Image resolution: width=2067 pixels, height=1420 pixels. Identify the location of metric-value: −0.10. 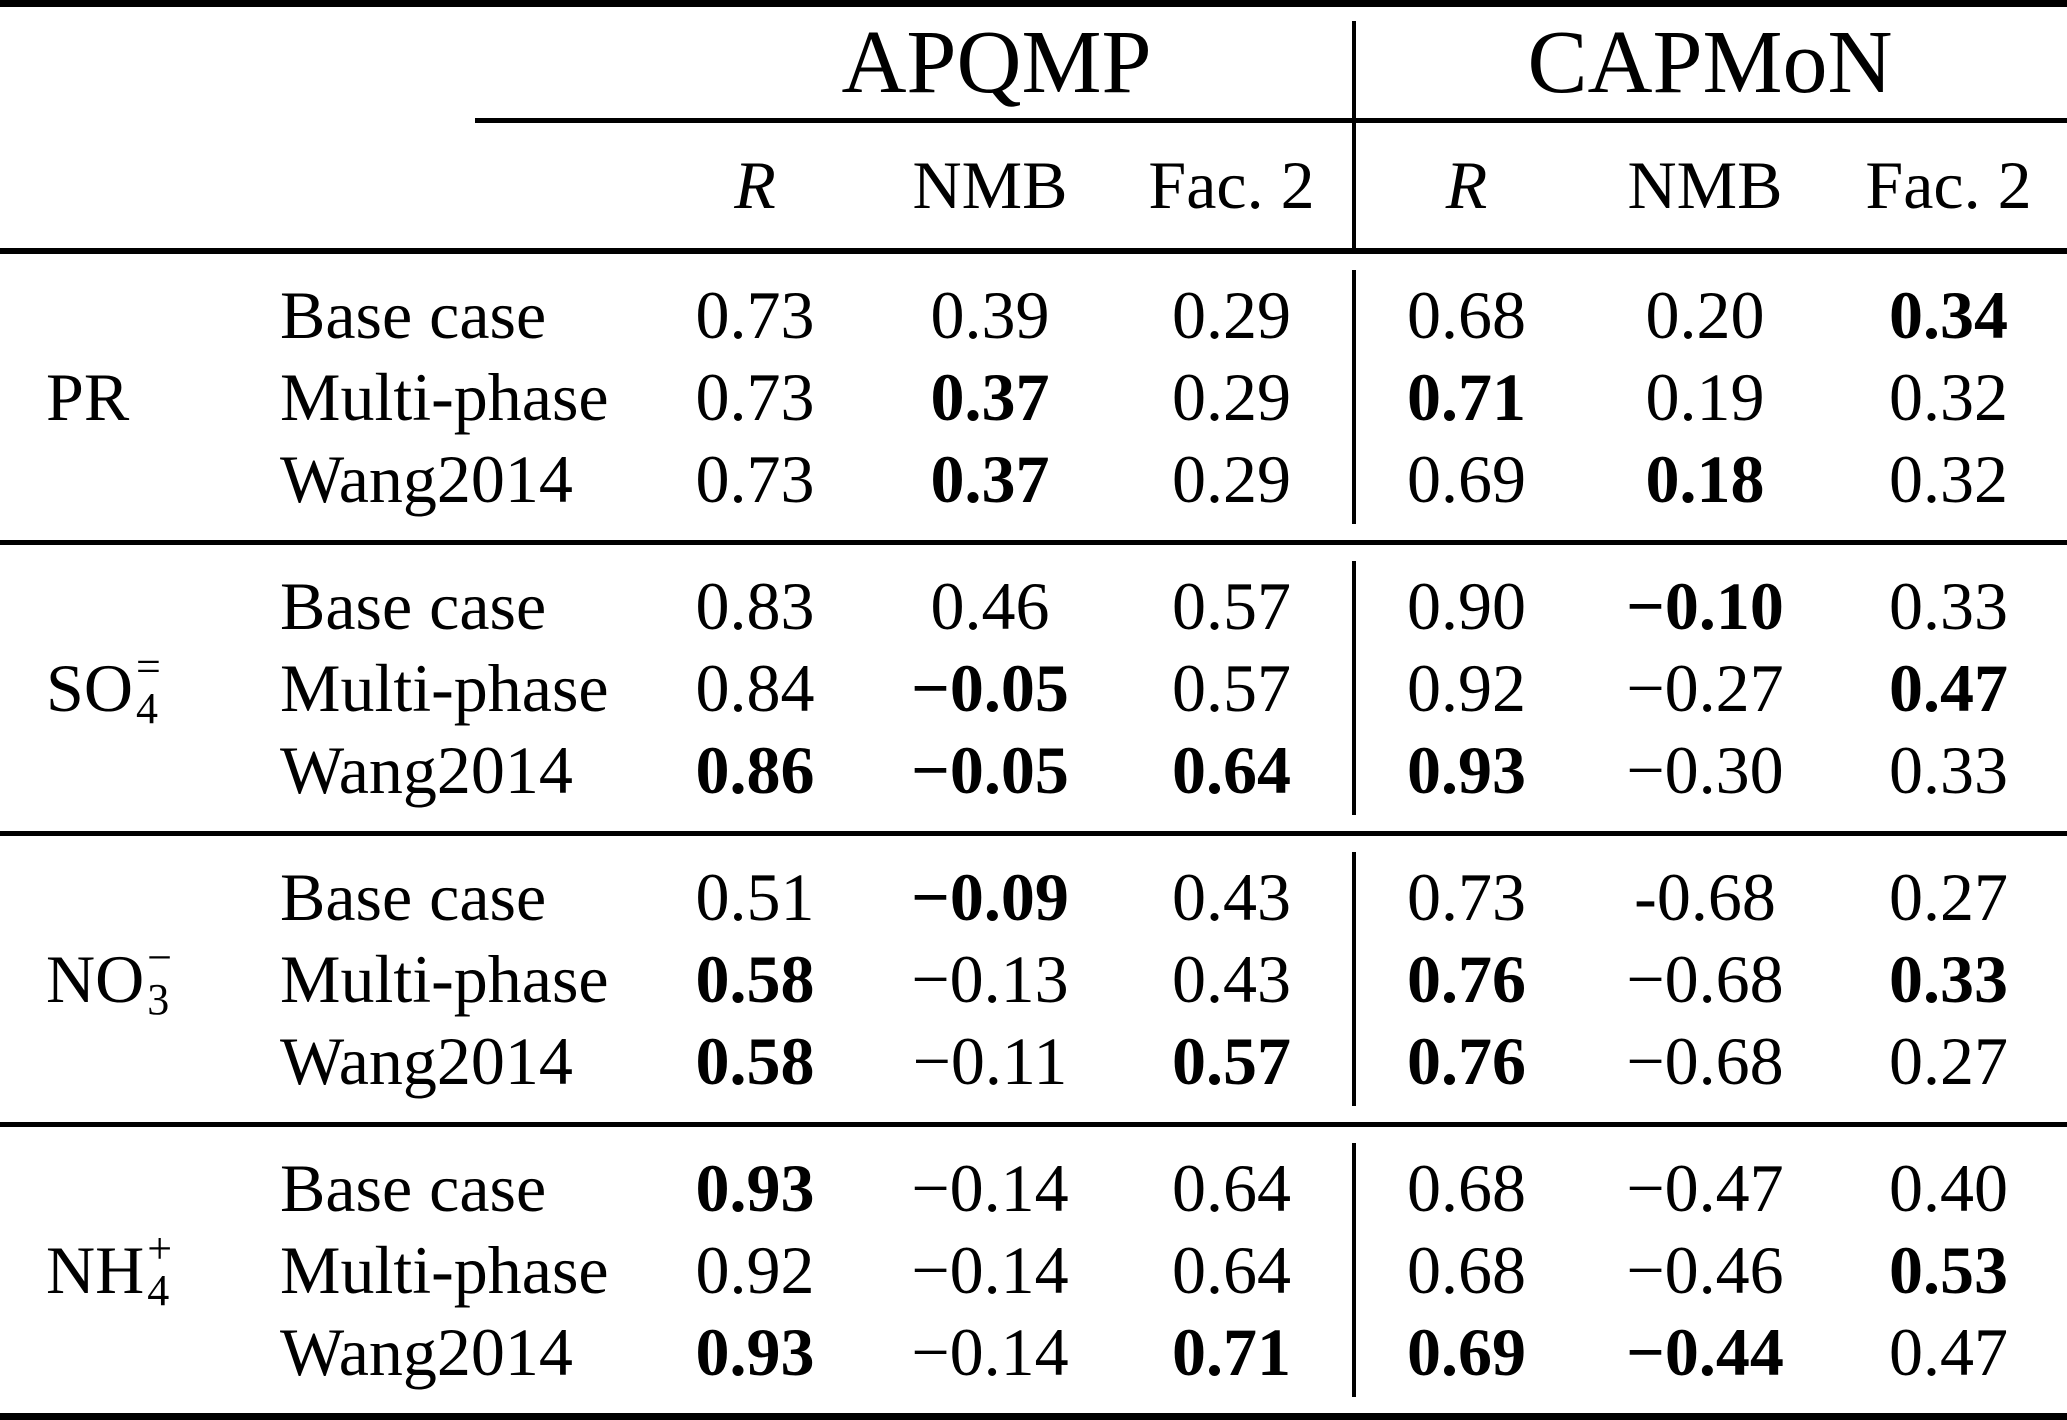
(1705, 605).